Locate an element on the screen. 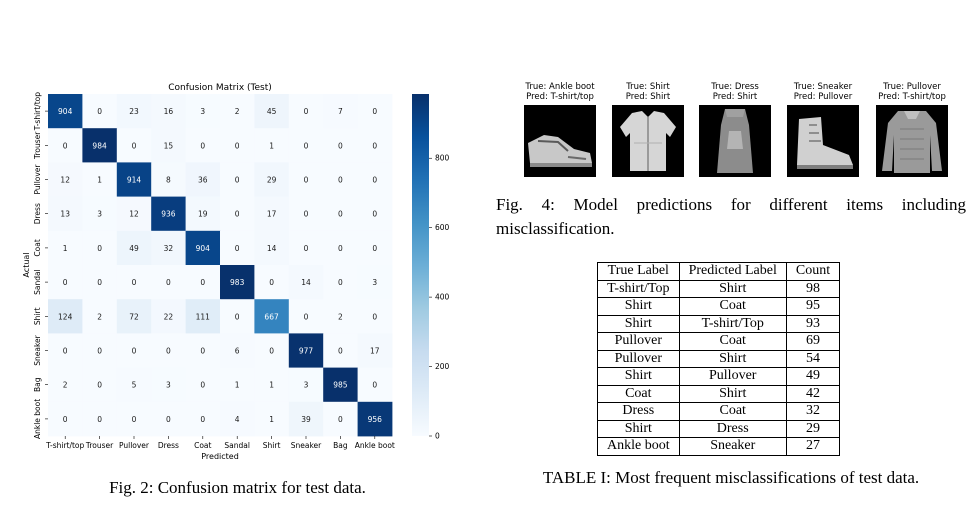  cell-value: 23 is located at coordinates (134, 111).